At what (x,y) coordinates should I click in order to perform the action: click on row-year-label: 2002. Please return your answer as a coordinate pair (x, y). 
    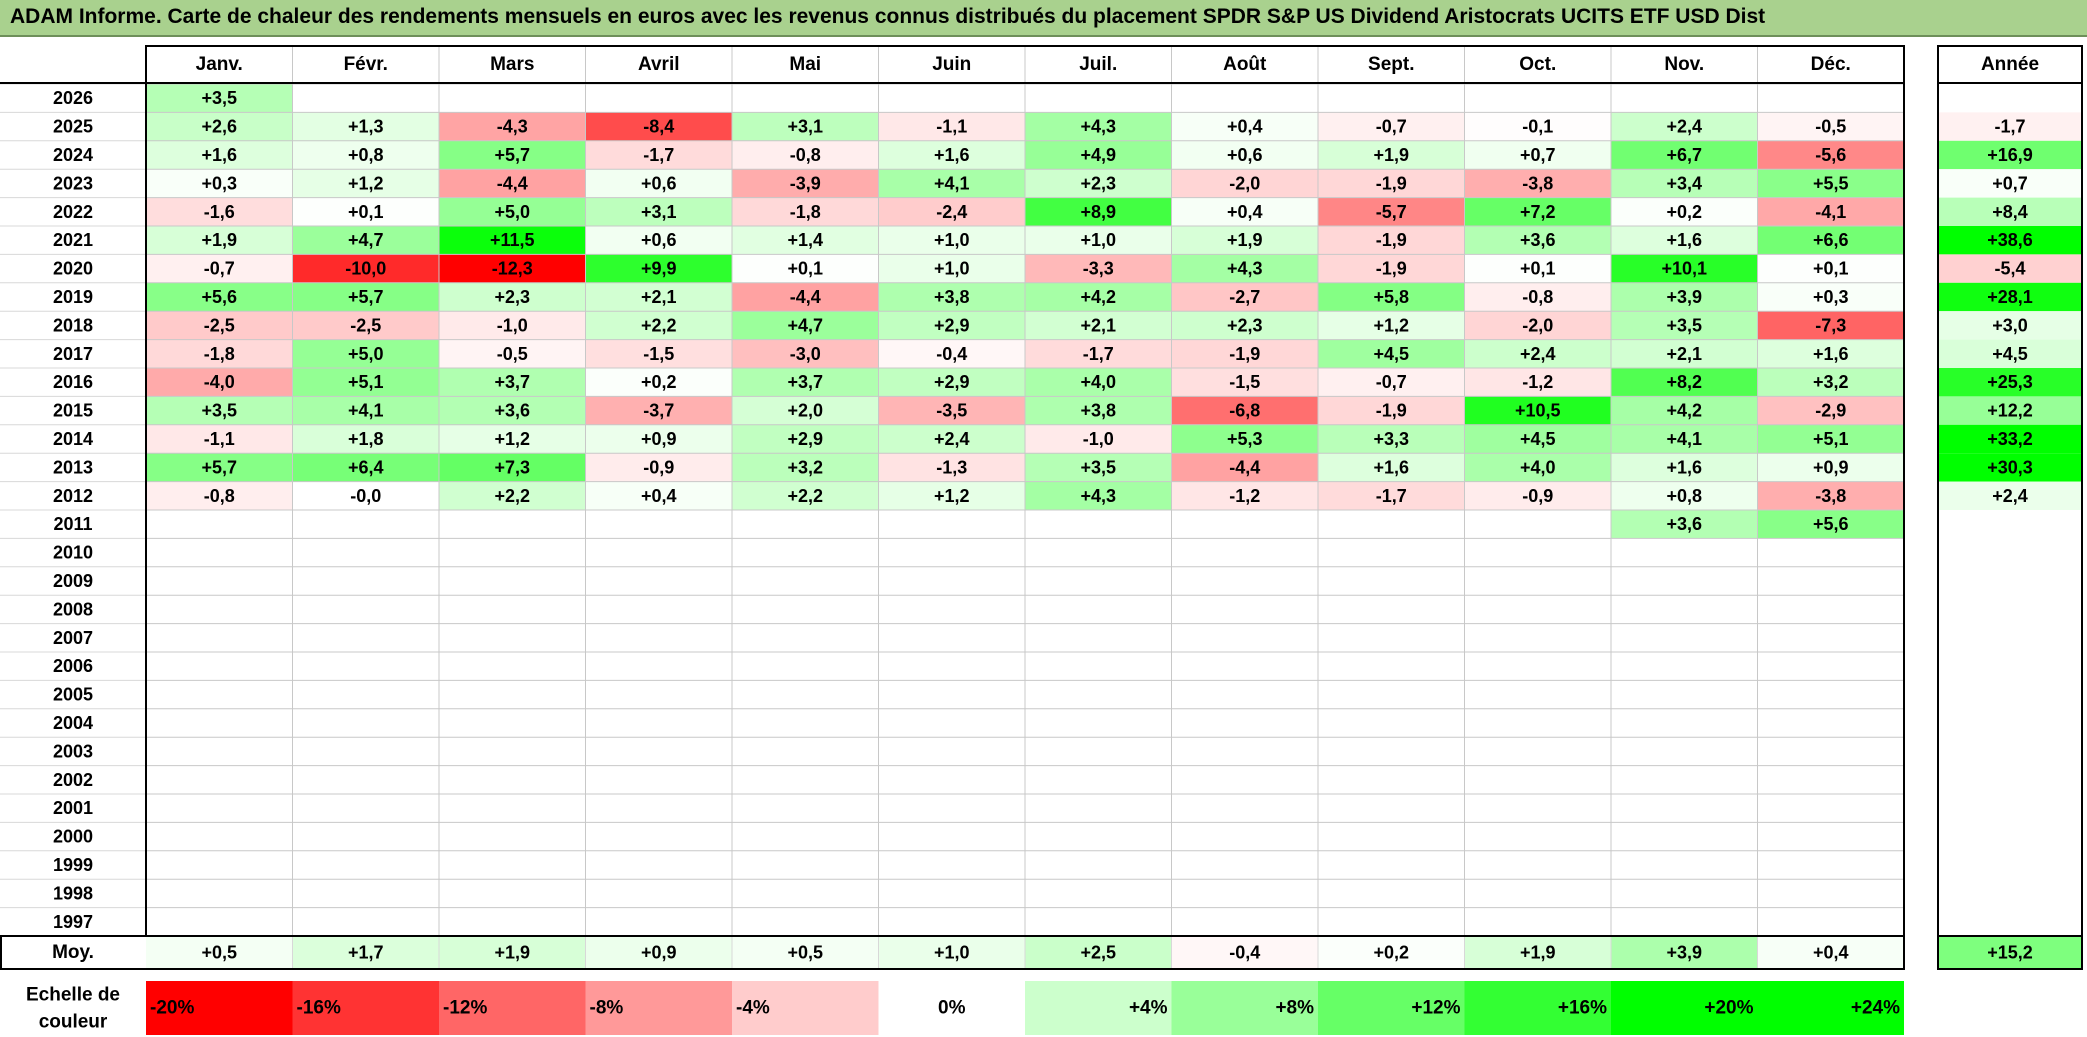
    Looking at the image, I should click on (73, 780).